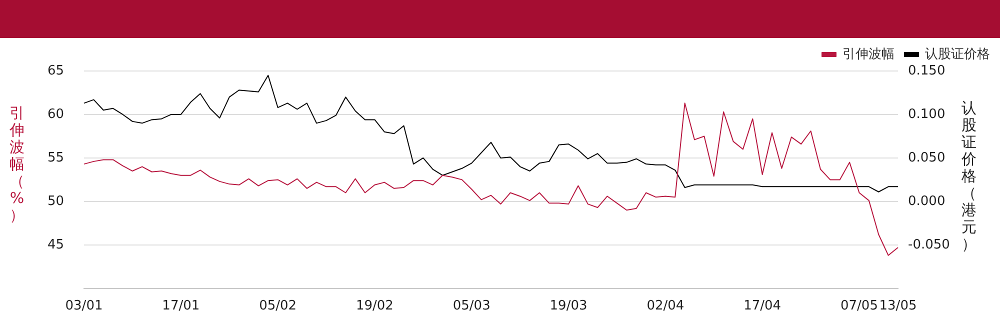  What do you see at coordinates (569, 306) in the screenshot?
I see `x-tick-label: 19/03` at bounding box center [569, 306].